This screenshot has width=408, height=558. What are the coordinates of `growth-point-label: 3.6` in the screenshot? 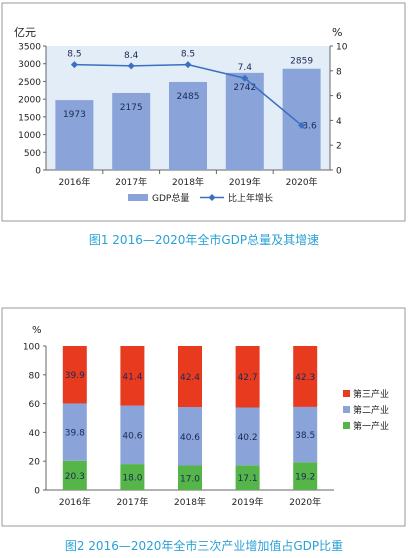 It's located at (309, 126).